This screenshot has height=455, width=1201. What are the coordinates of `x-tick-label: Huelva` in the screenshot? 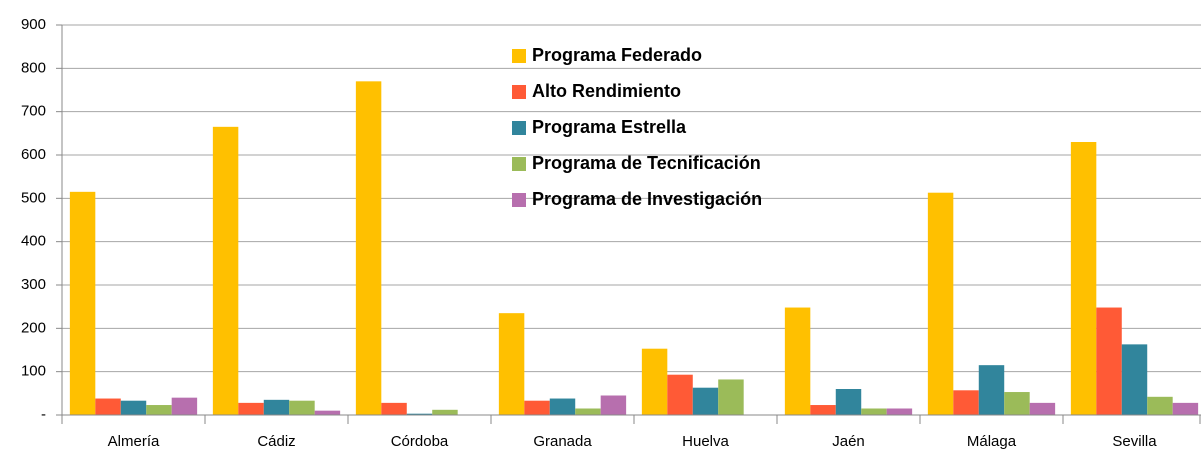 It's located at (705, 441).